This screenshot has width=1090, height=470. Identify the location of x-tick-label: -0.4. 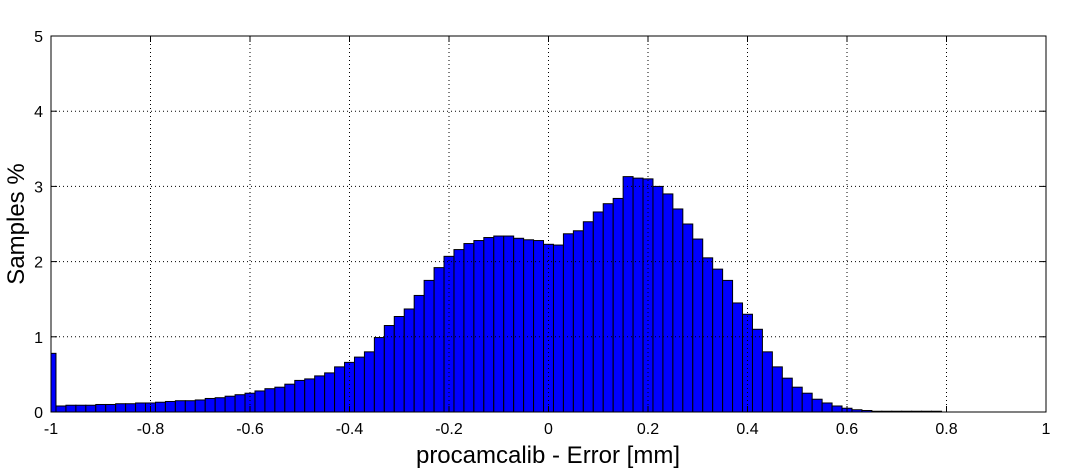
(350, 429).